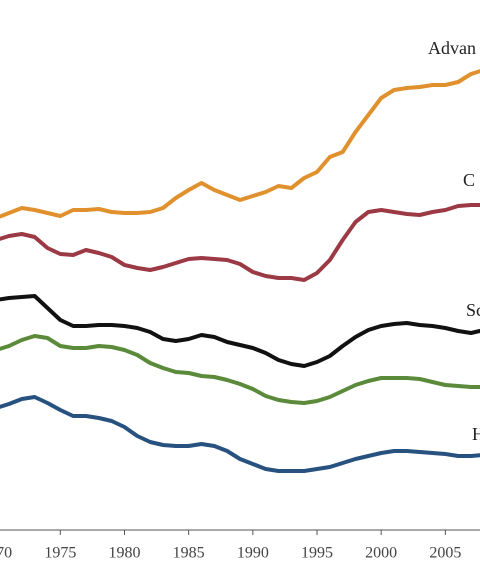 The width and height of the screenshot is (480, 575). What do you see at coordinates (476, 434) in the screenshot?
I see `series-label: H` at bounding box center [476, 434].